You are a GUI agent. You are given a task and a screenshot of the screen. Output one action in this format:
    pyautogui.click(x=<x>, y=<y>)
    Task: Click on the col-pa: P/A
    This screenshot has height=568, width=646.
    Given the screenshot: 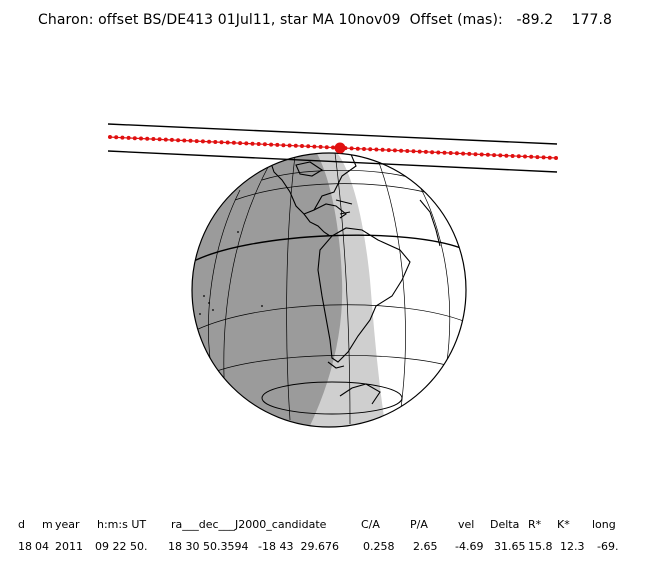 What is the action you would take?
    pyautogui.click(x=419, y=524)
    